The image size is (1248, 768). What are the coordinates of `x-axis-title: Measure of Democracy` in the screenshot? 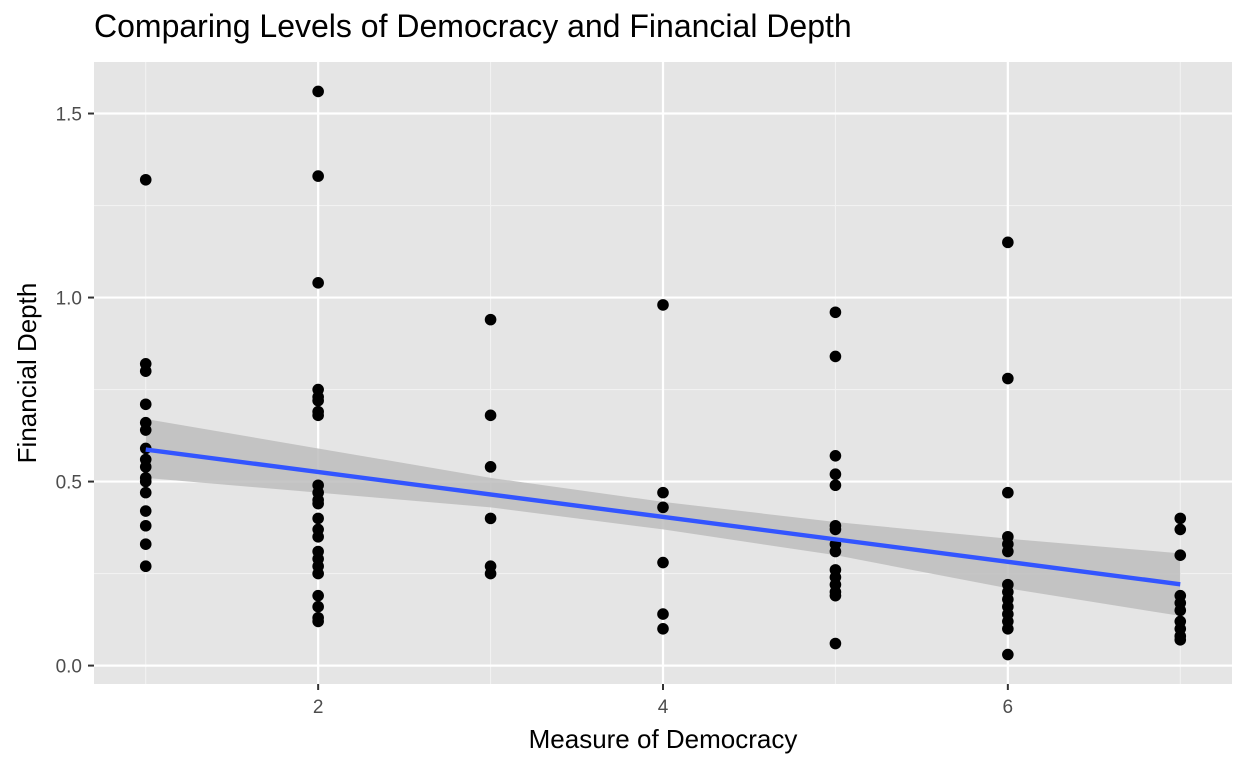 It's located at (663, 739).